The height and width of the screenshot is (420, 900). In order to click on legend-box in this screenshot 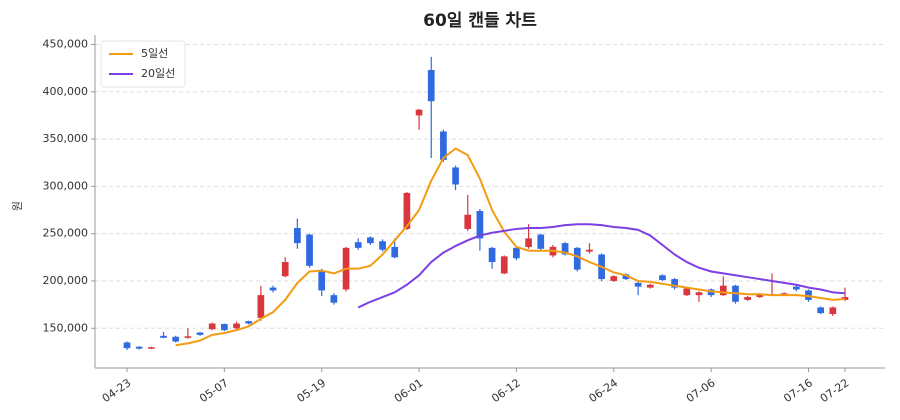, I will do `click(143, 64)`.